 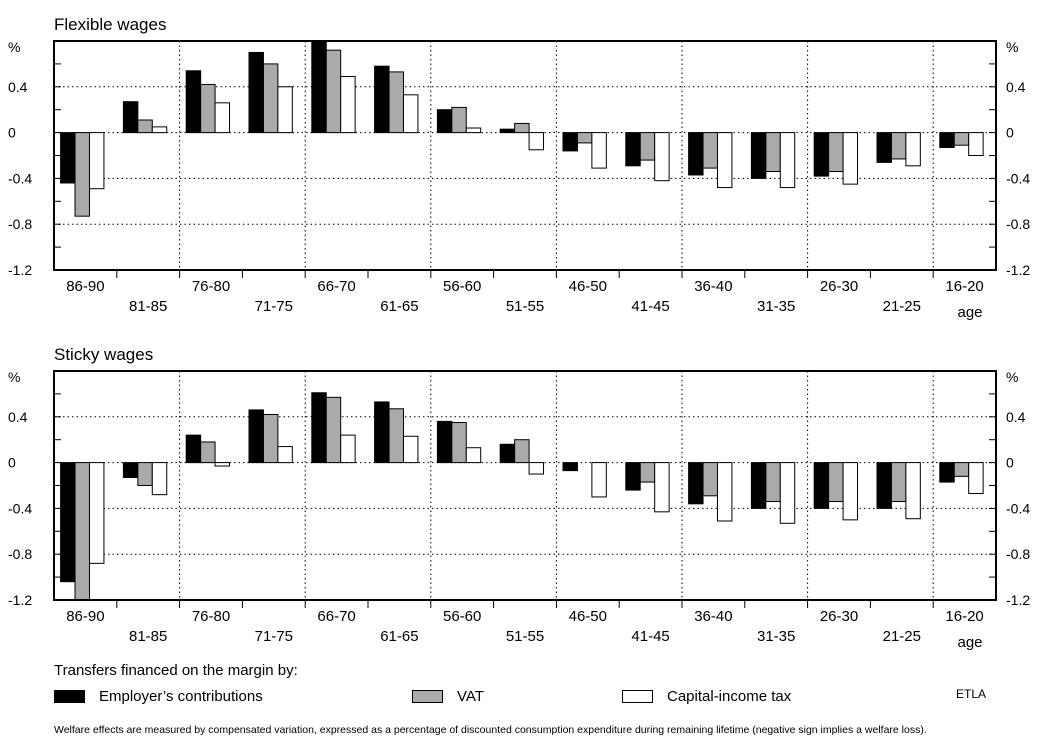 I want to click on legend-item-capital: Capital-income tax, so click(x=706, y=696).